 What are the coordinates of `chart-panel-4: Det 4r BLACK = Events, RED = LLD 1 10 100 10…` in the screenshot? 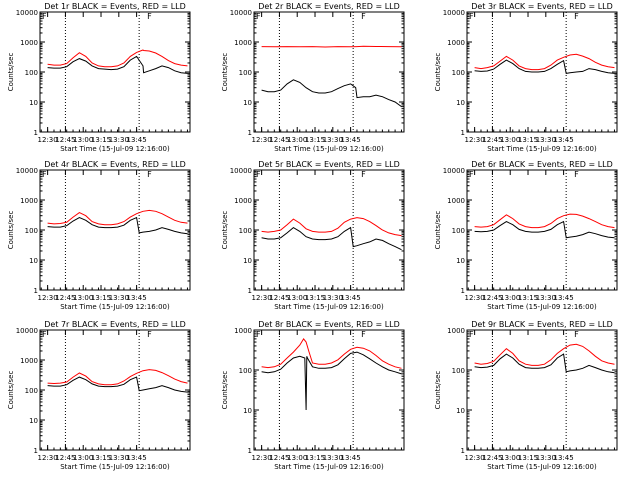 It's located at (99, 235).